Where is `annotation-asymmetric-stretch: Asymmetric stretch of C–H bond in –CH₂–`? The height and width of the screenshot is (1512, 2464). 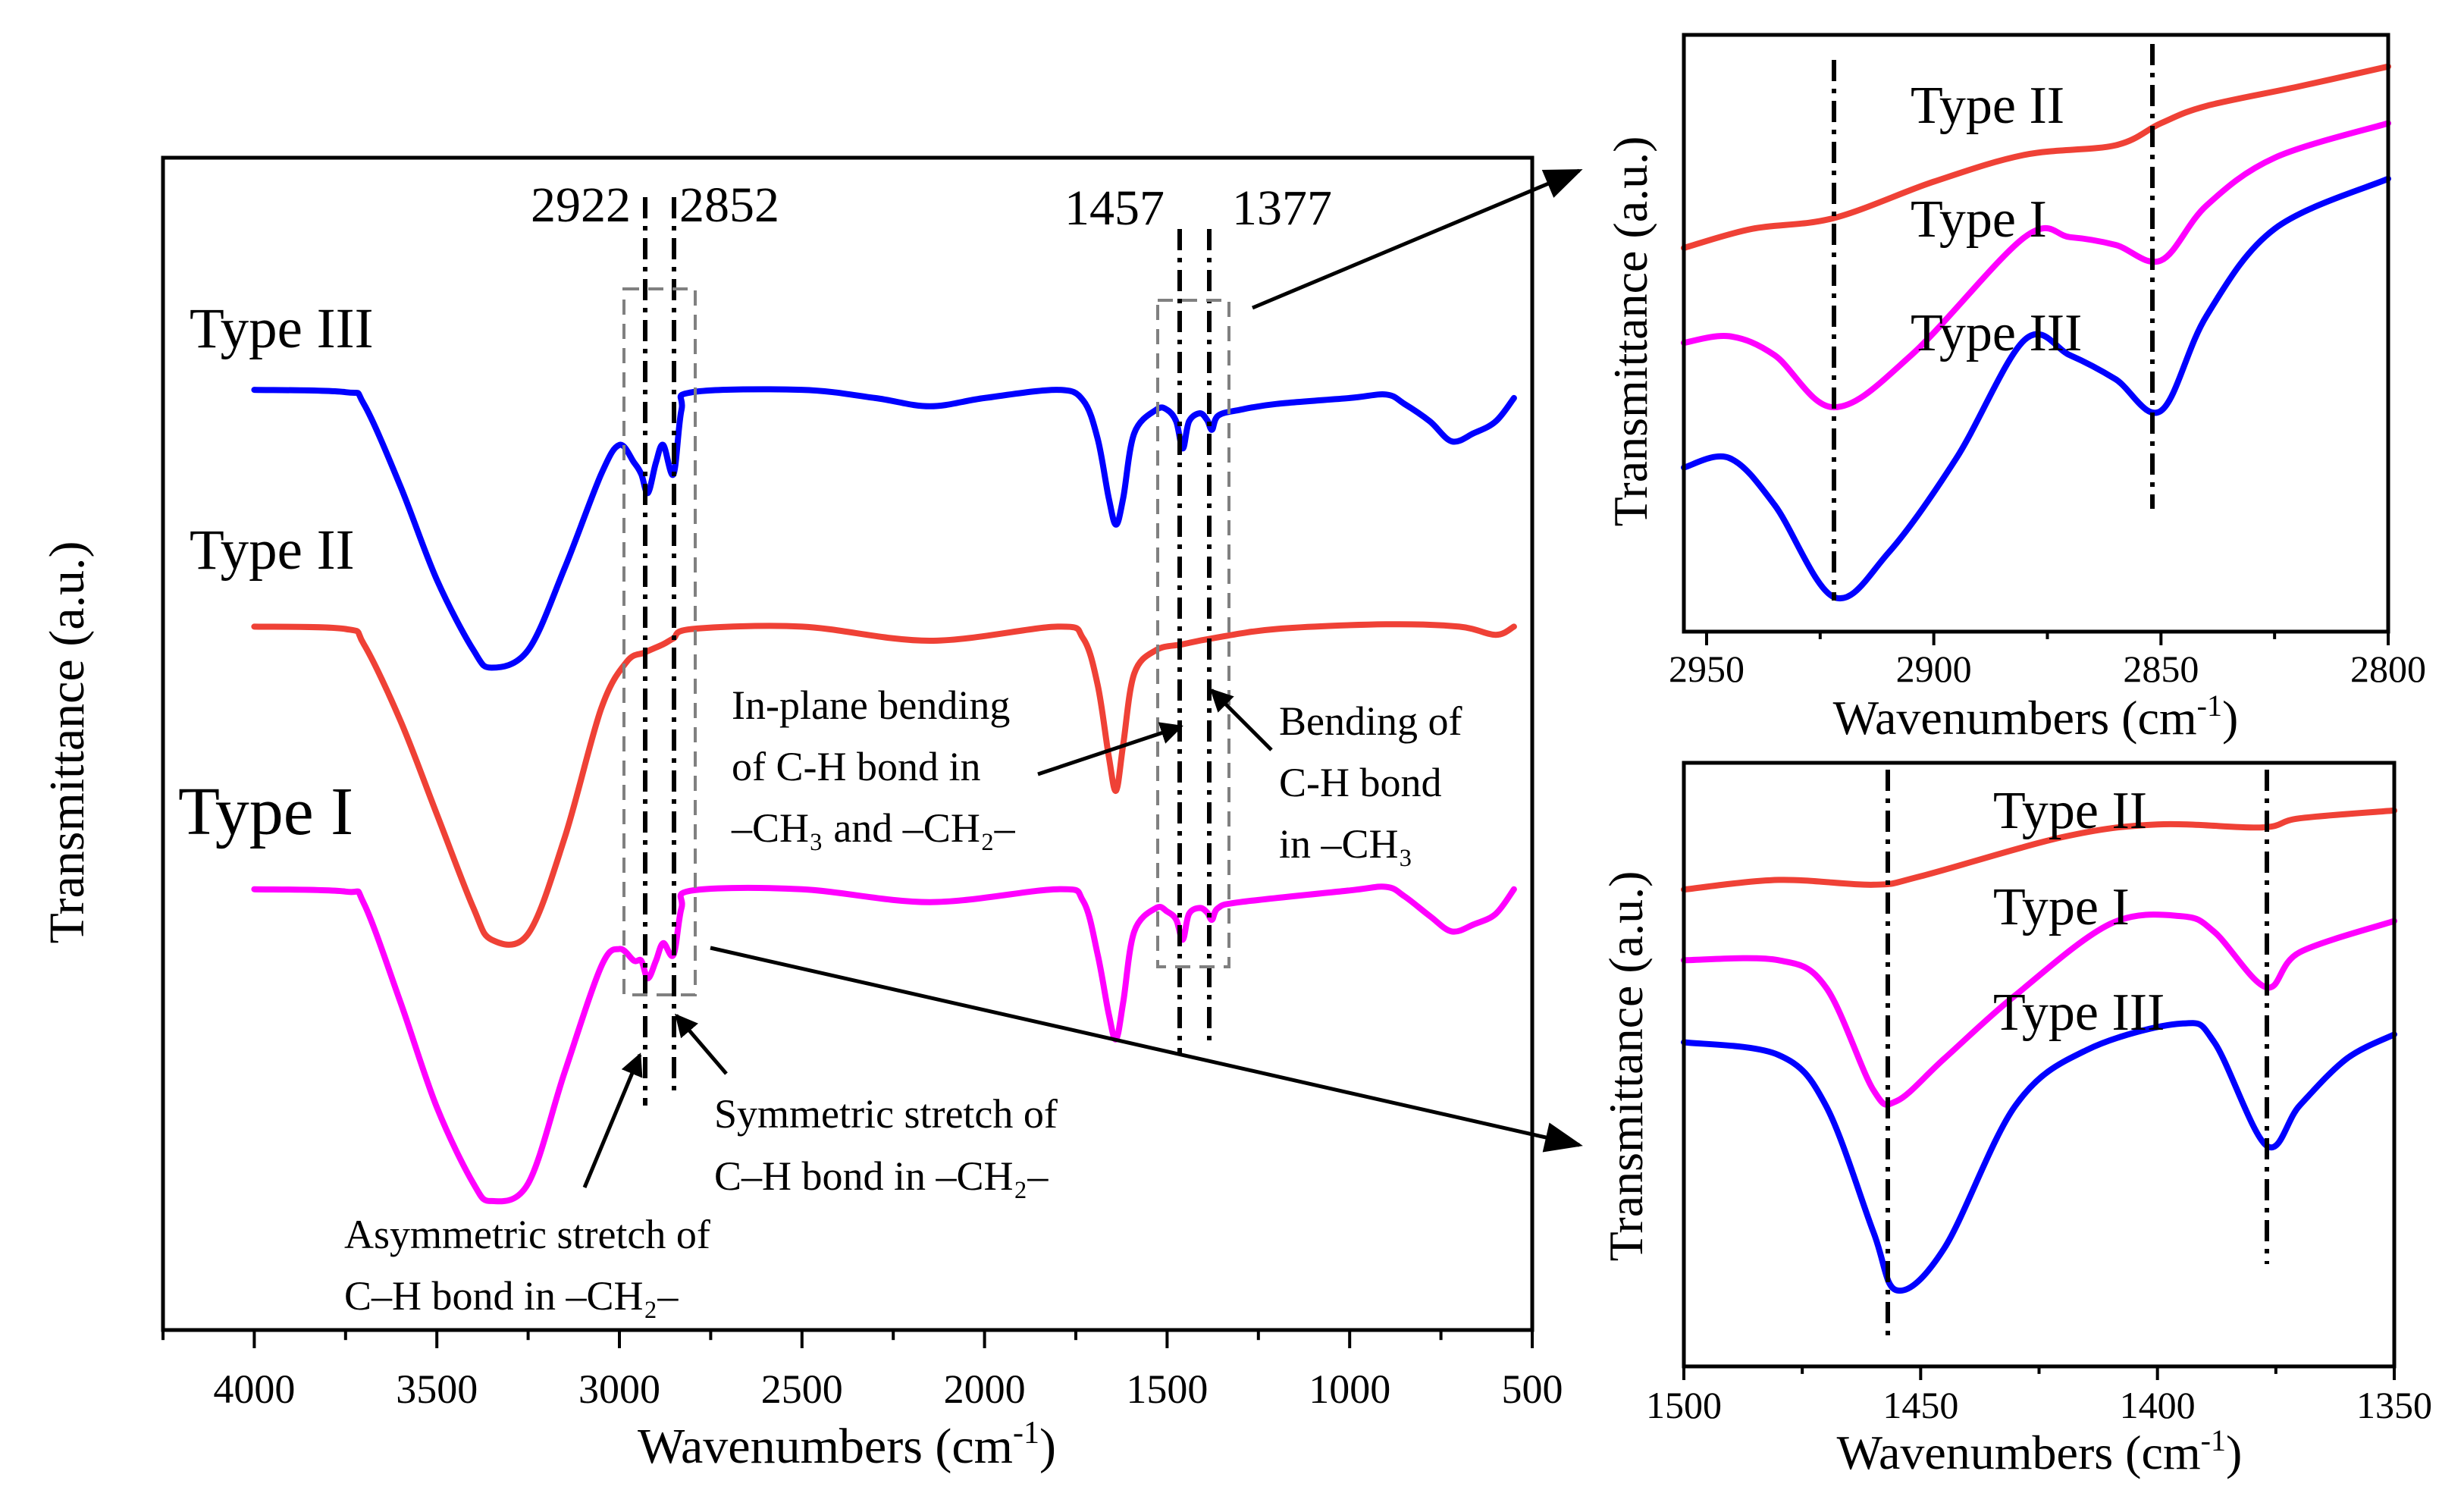 annotation-asymmetric-stretch: Asymmetric stretch of C–H bond in –CH₂– is located at coordinates (527, 1185).